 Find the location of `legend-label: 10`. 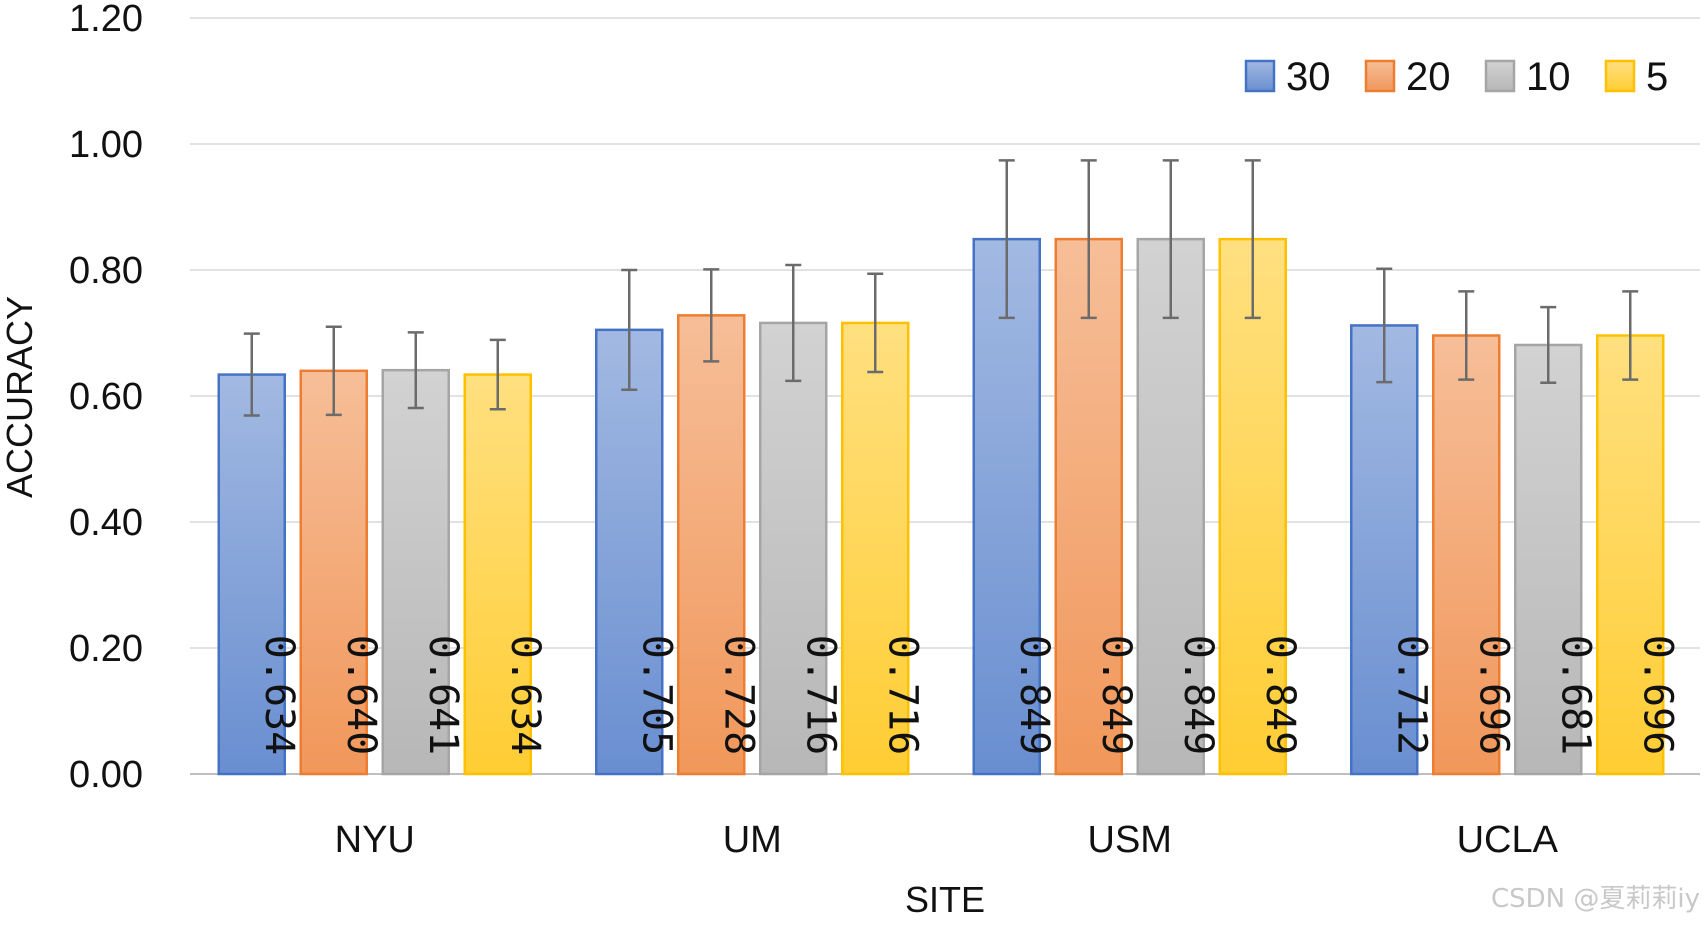

legend-label: 10 is located at coordinates (1548, 77).